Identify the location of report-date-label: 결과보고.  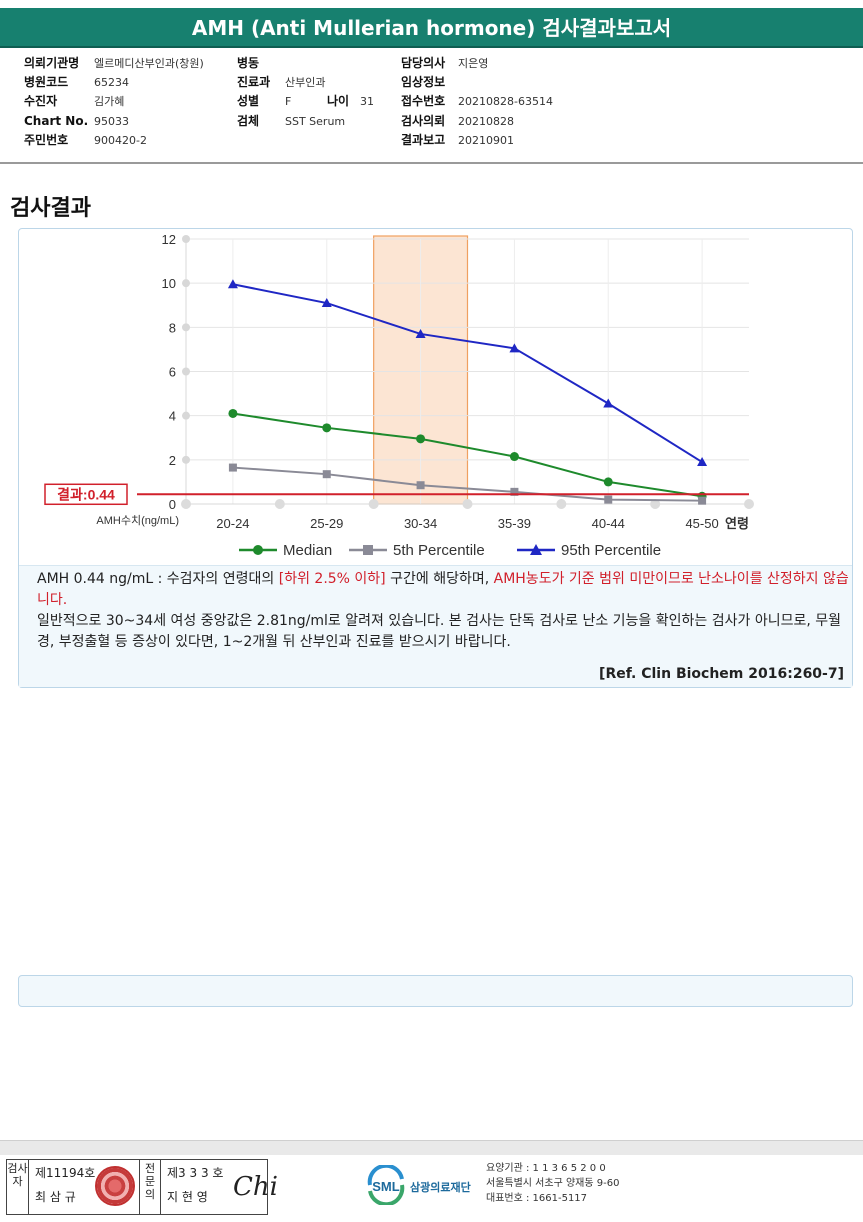
(423, 140).